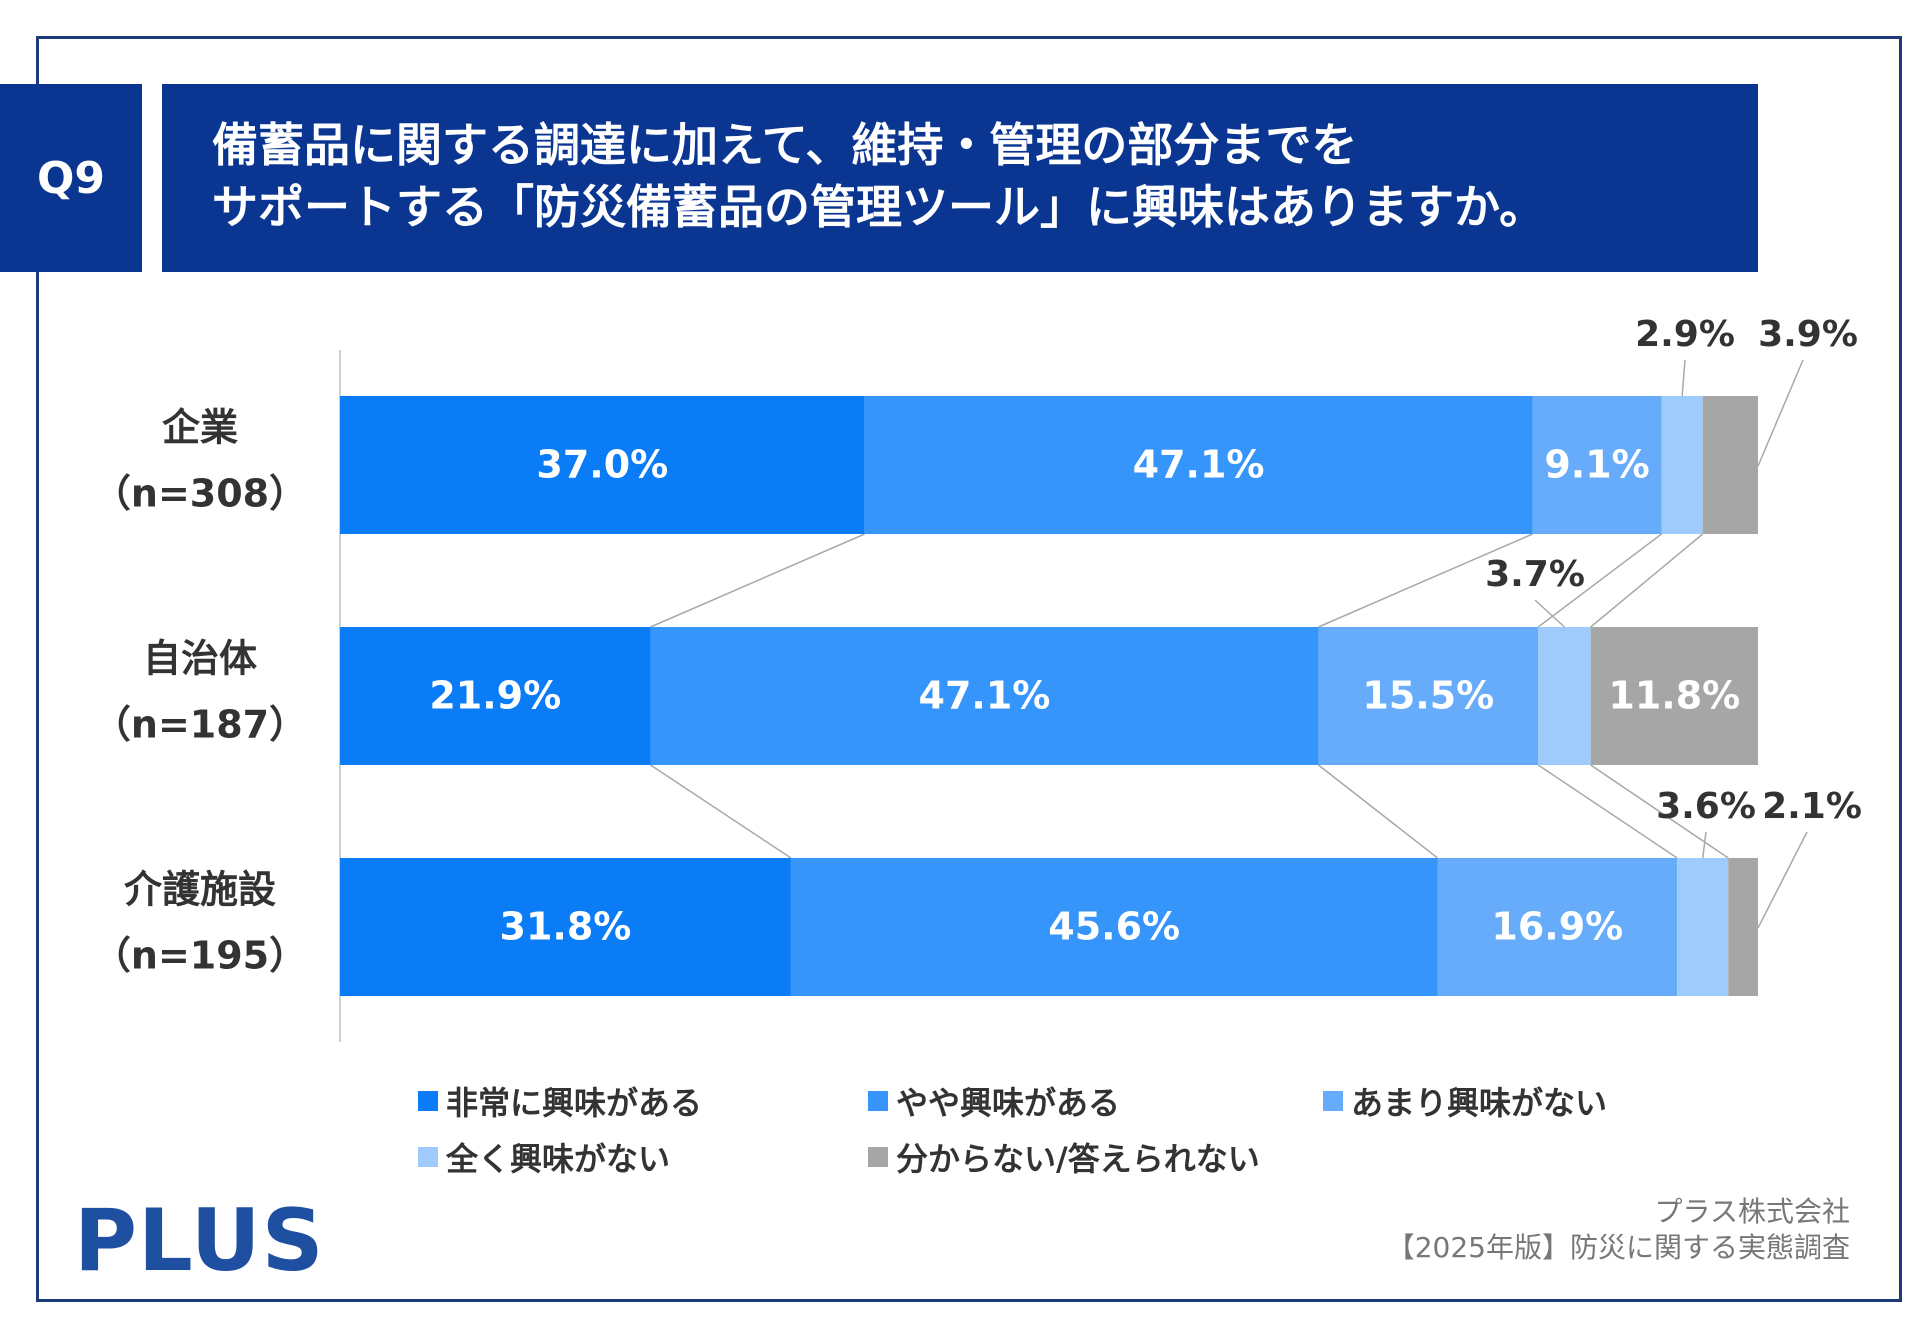  Describe the element at coordinates (200, 659) in the screenshot. I see `category-label: 自治体` at that location.